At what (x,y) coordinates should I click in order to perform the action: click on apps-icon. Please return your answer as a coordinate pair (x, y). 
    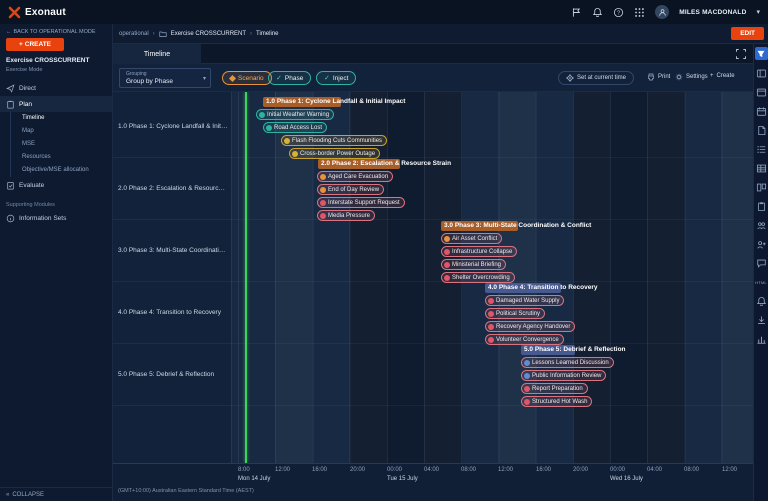
    Looking at the image, I should click on (639, 12).